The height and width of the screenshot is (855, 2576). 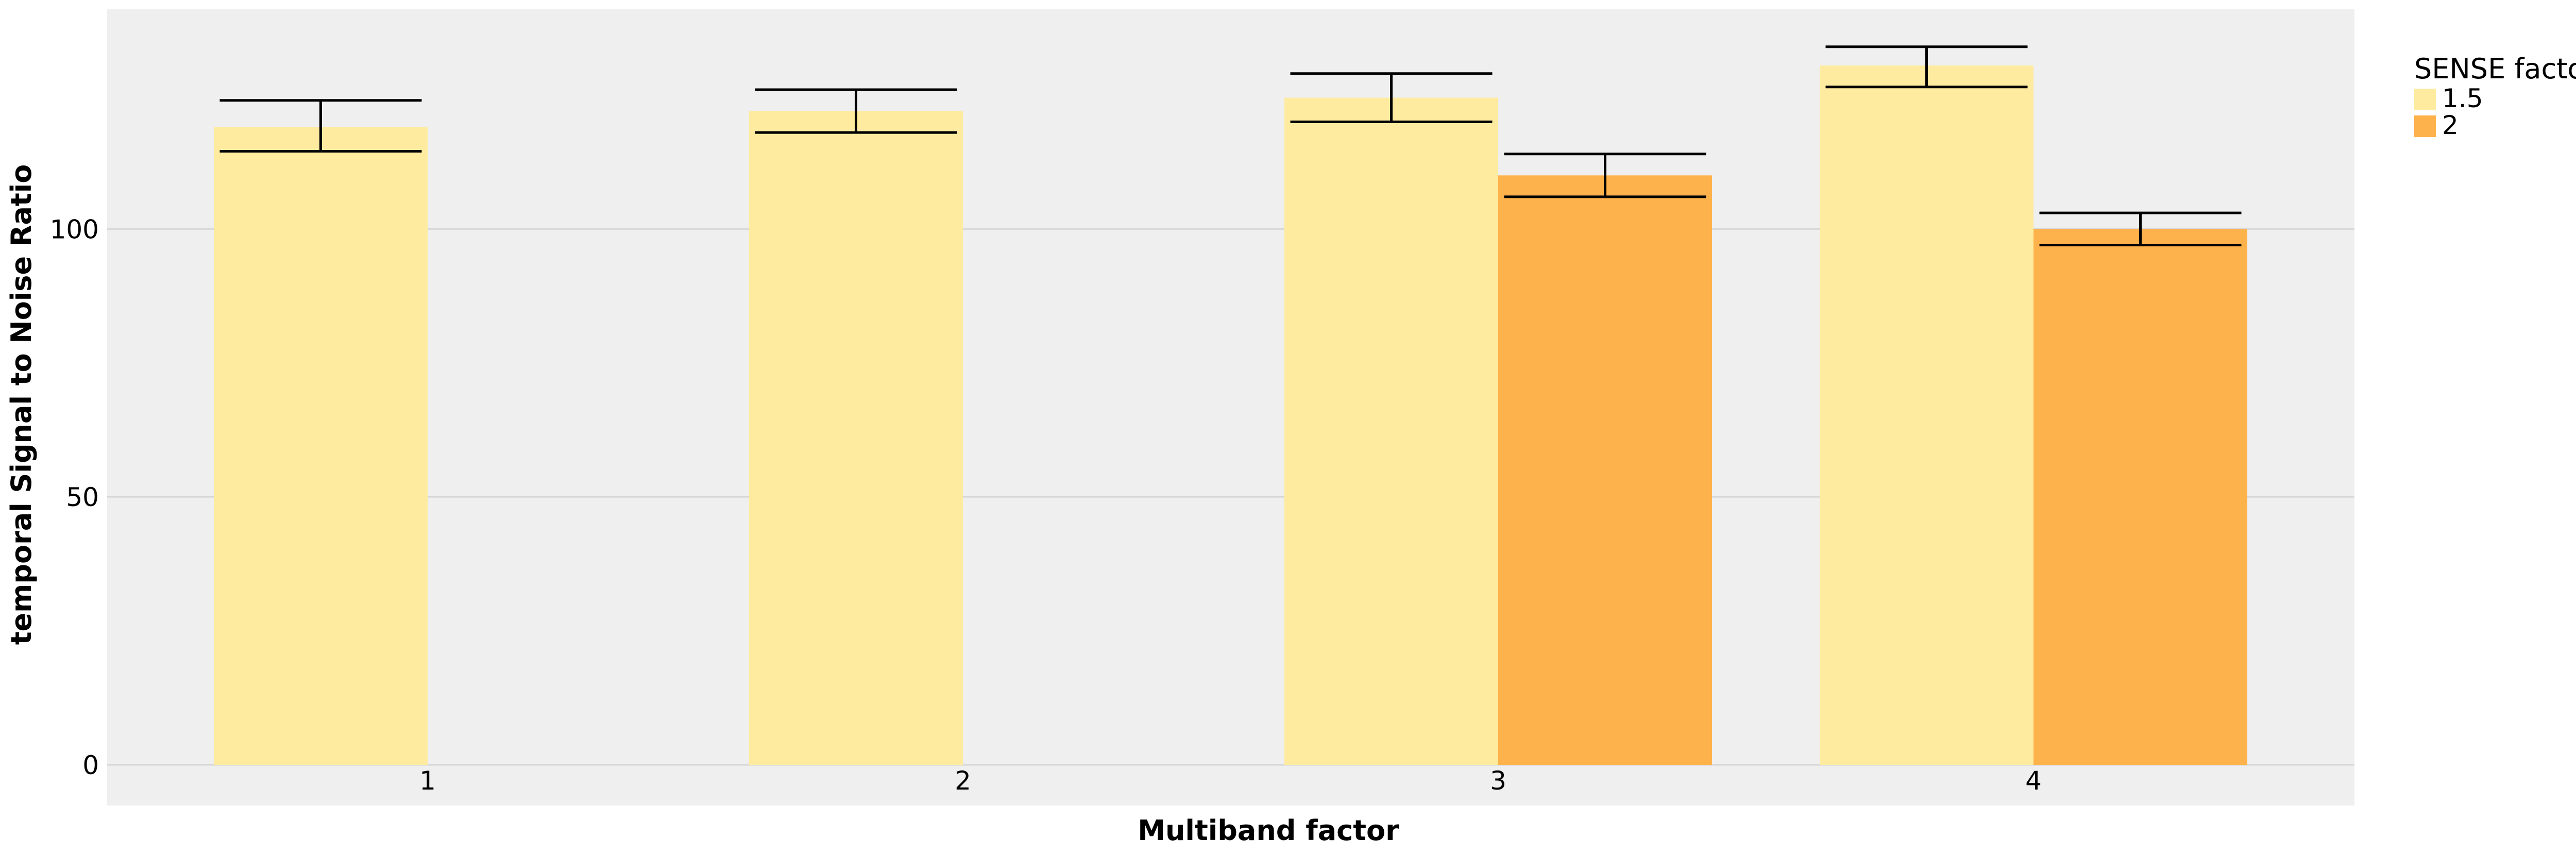 I want to click on x-axis-title: Multiband factor, so click(x=1268, y=831).